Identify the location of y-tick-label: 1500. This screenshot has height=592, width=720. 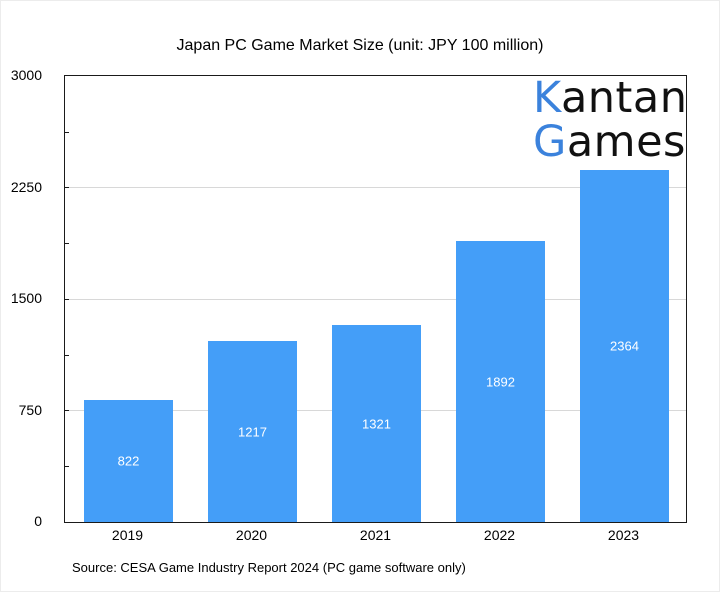
(26, 298).